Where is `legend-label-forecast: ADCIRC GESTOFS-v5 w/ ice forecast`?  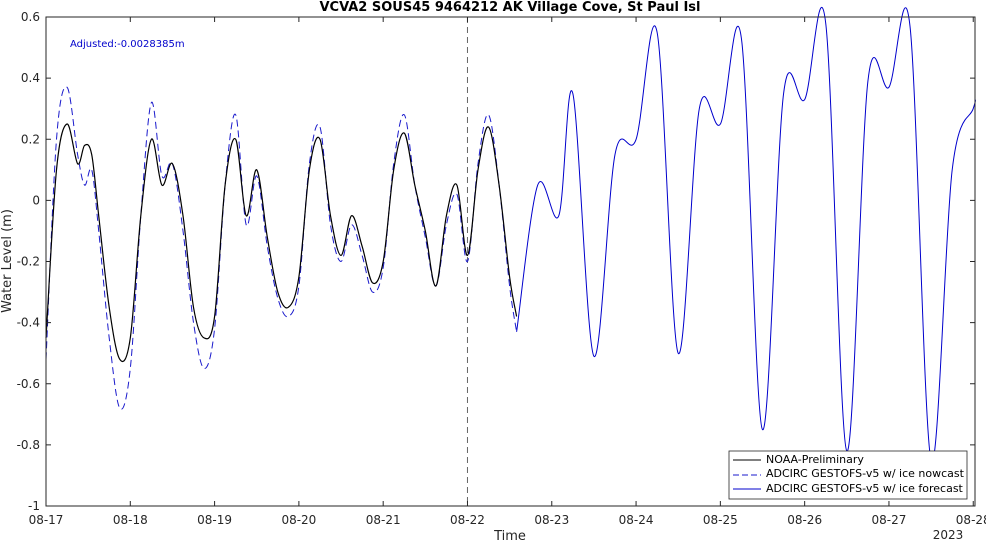 legend-label-forecast: ADCIRC GESTOFS-v5 w/ ice forecast is located at coordinates (865, 488).